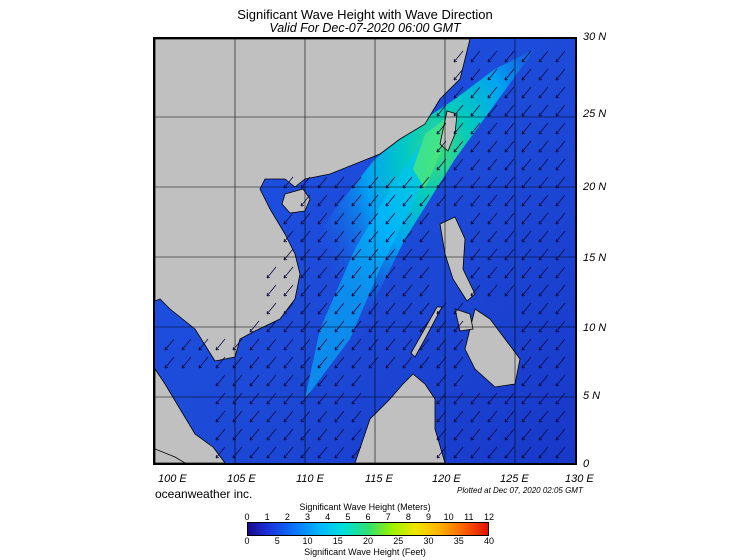 Image resolution: width=755 pixels, height=560 pixels. Describe the element at coordinates (489, 517) in the screenshot. I see `meters-tick: 12` at that location.